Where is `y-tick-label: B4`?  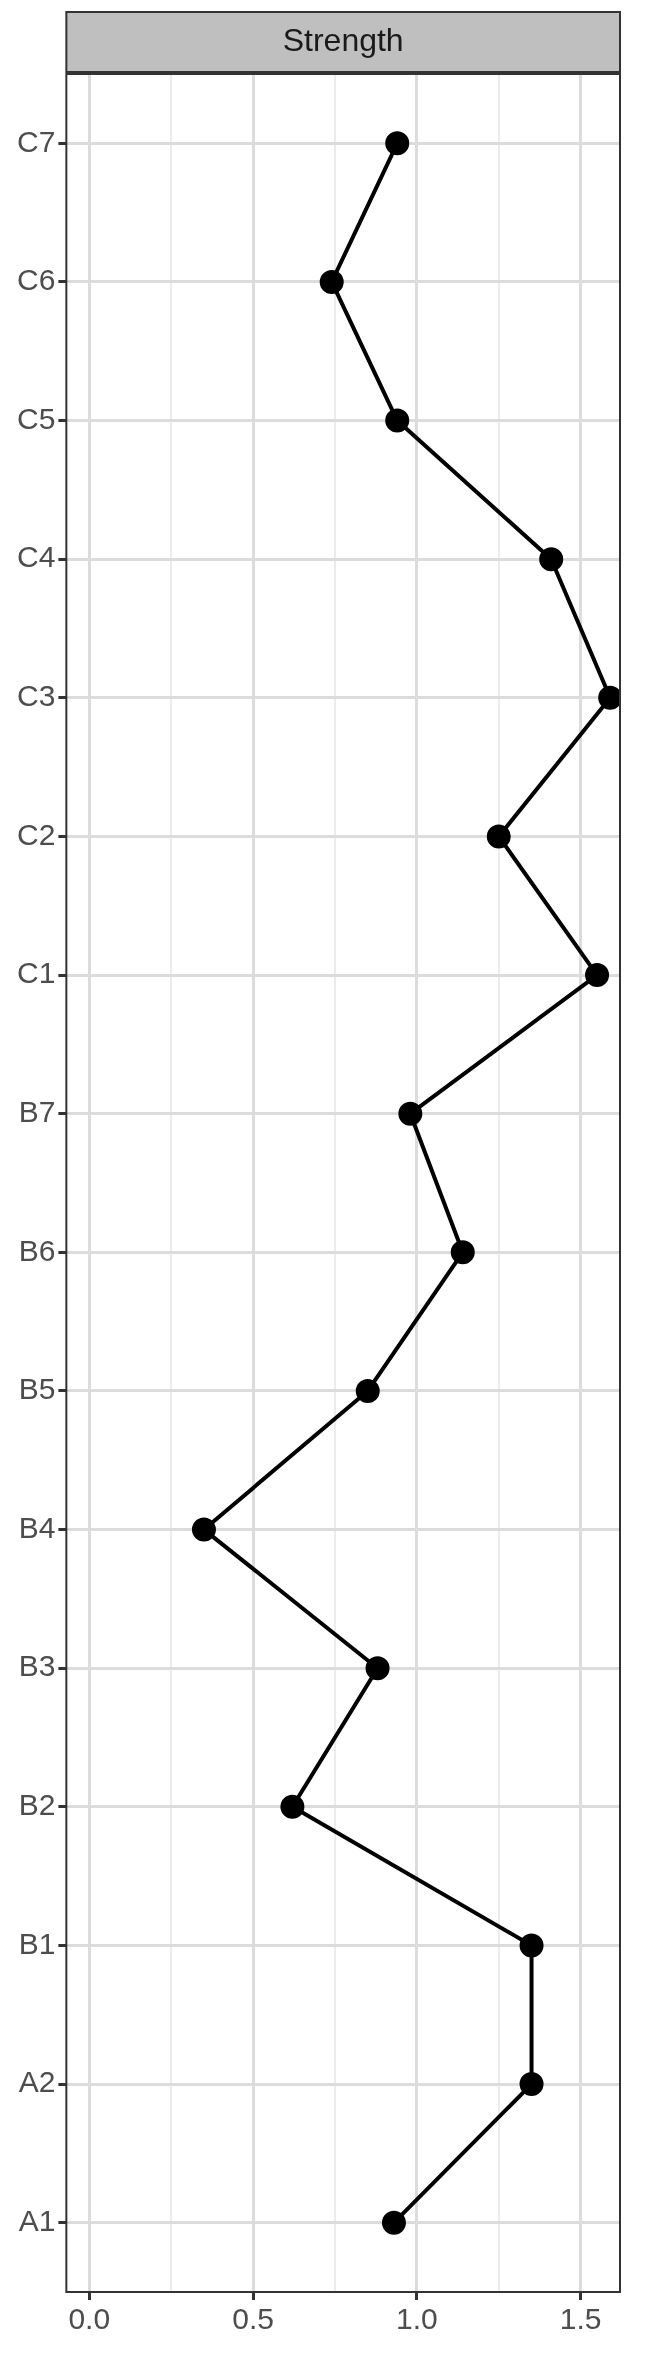 y-tick-label: B4 is located at coordinates (37, 1527).